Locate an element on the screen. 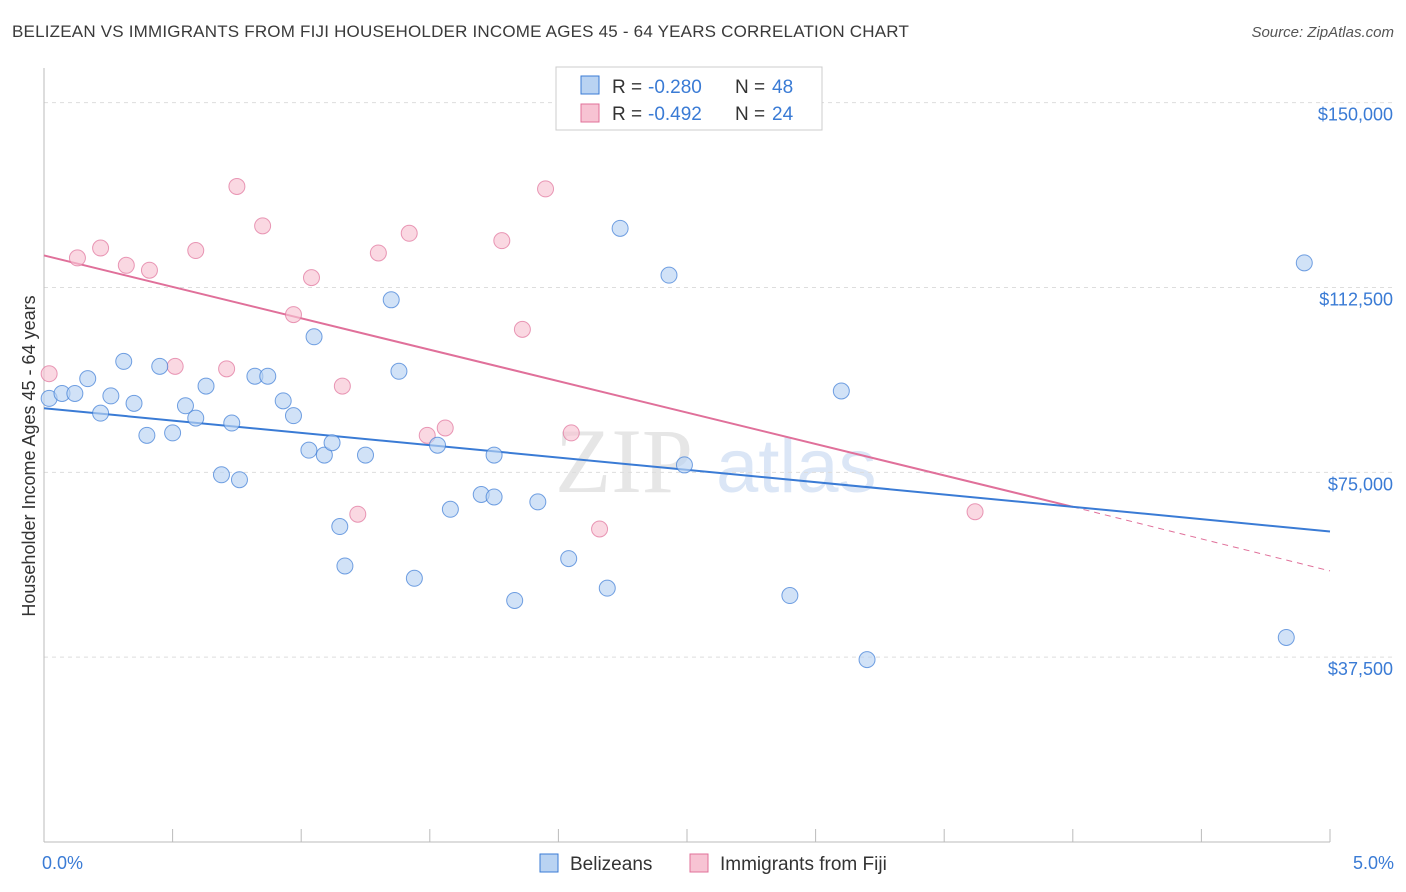  legend-r-label-1: R = is located at coordinates (627, 87).